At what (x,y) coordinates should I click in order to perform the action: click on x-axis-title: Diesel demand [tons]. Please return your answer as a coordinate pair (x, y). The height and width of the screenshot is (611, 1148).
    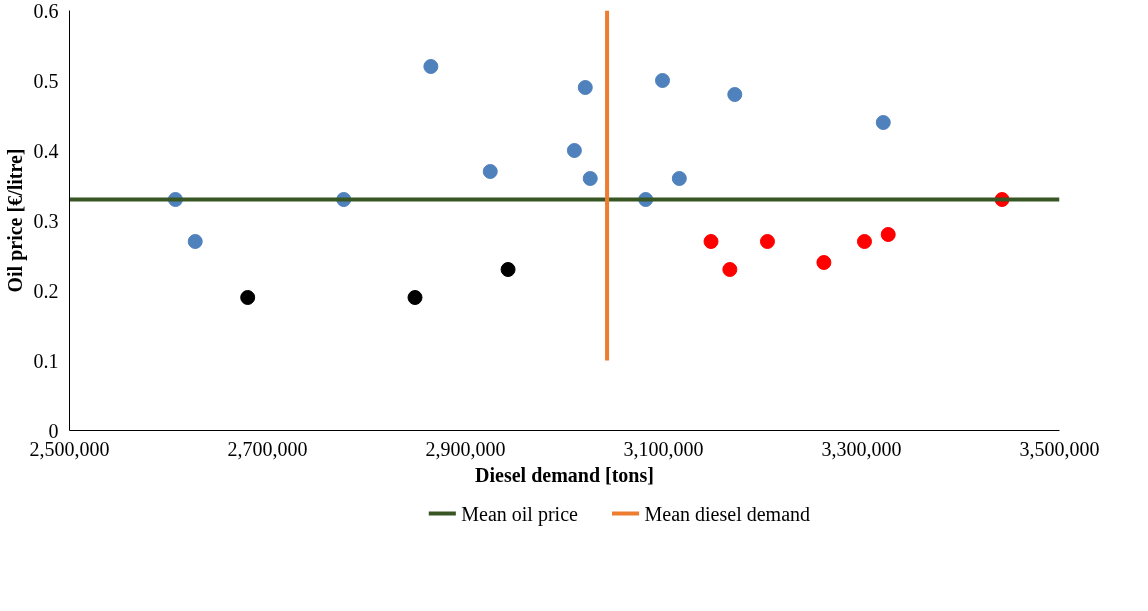
    Looking at the image, I should click on (564, 474).